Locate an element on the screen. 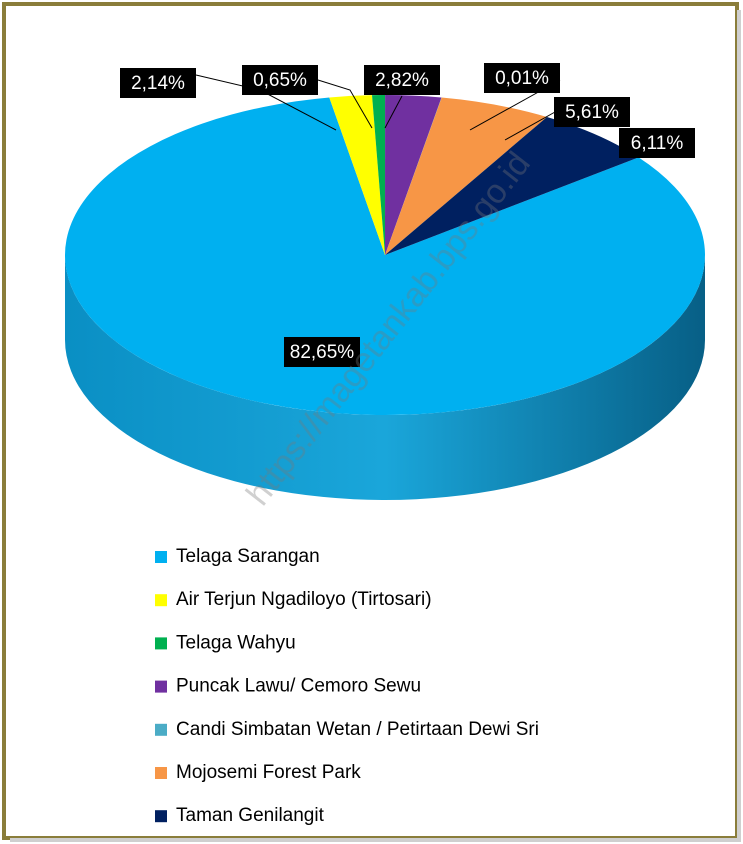  data-label: 0,65% is located at coordinates (280, 80).